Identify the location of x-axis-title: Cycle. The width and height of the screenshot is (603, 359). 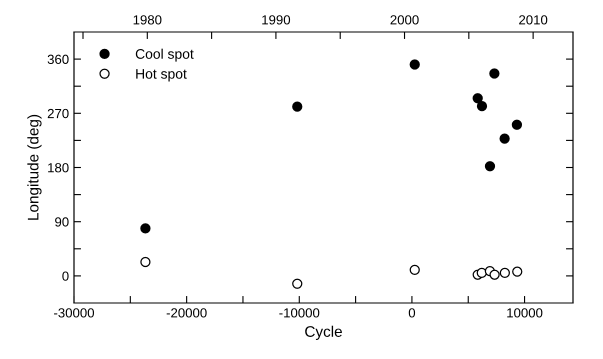
(323, 333).